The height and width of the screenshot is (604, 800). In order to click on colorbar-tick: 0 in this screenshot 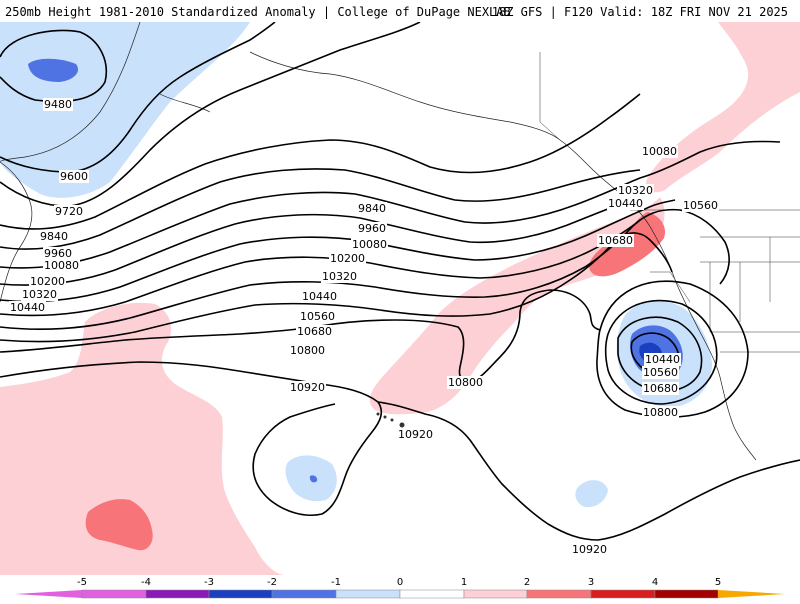, I will do `click(400, 582)`.